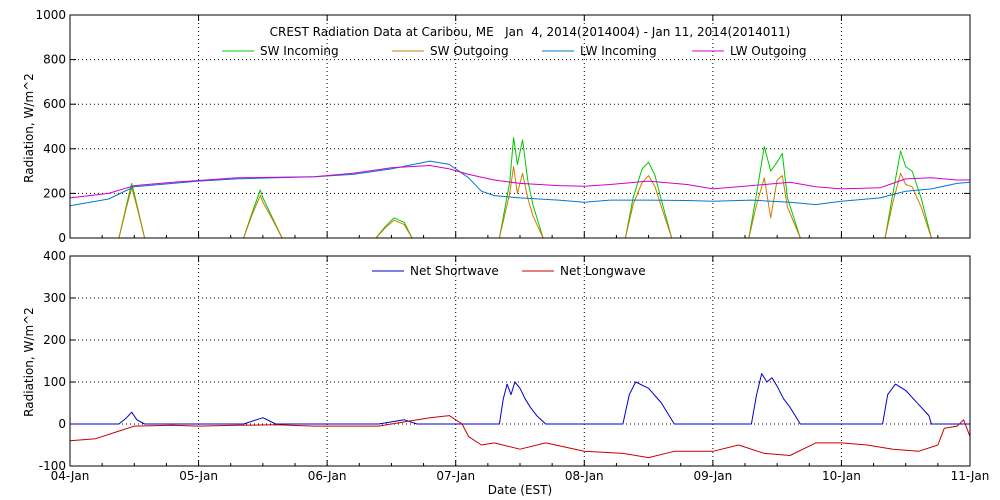 The width and height of the screenshot is (1000, 500). Describe the element at coordinates (768, 51) in the screenshot. I see `legend-label: LW Outgoing` at that location.